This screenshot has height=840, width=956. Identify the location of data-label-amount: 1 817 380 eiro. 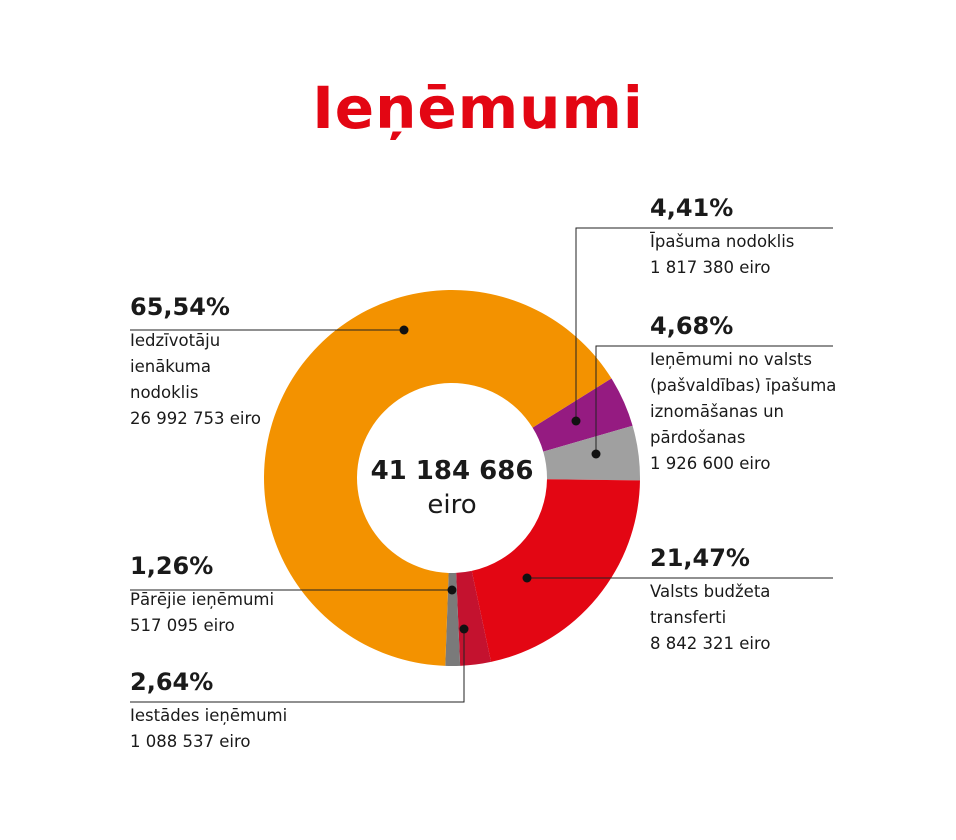
(710, 267).